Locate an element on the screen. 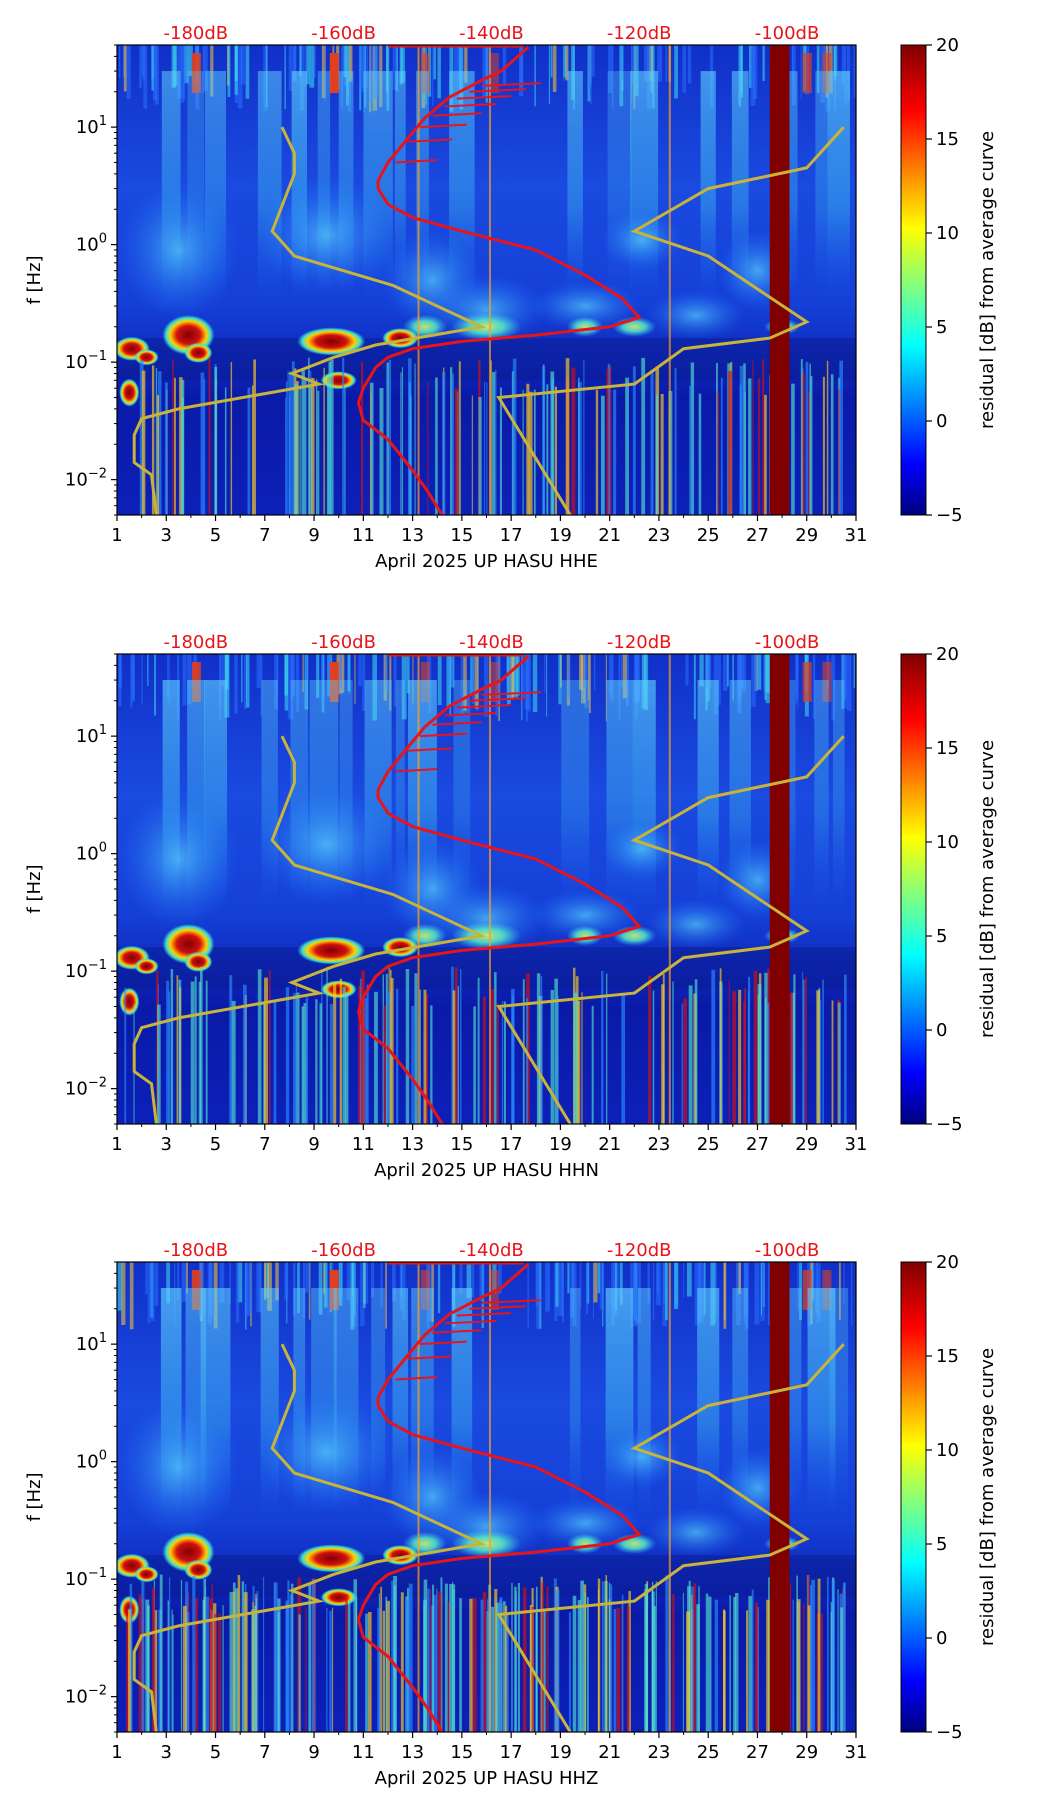 This screenshot has width=1052, height=1806. storm-blob is located at coordinates (331, 950).